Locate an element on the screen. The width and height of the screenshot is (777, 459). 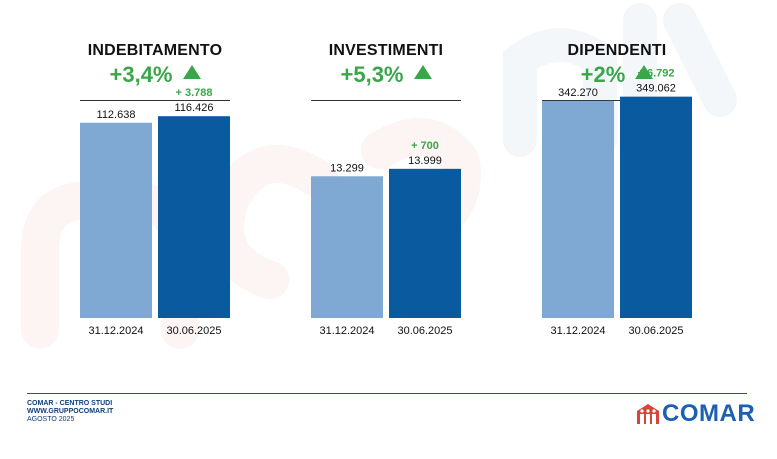
change-label: +3,4% is located at coordinates (141, 74).